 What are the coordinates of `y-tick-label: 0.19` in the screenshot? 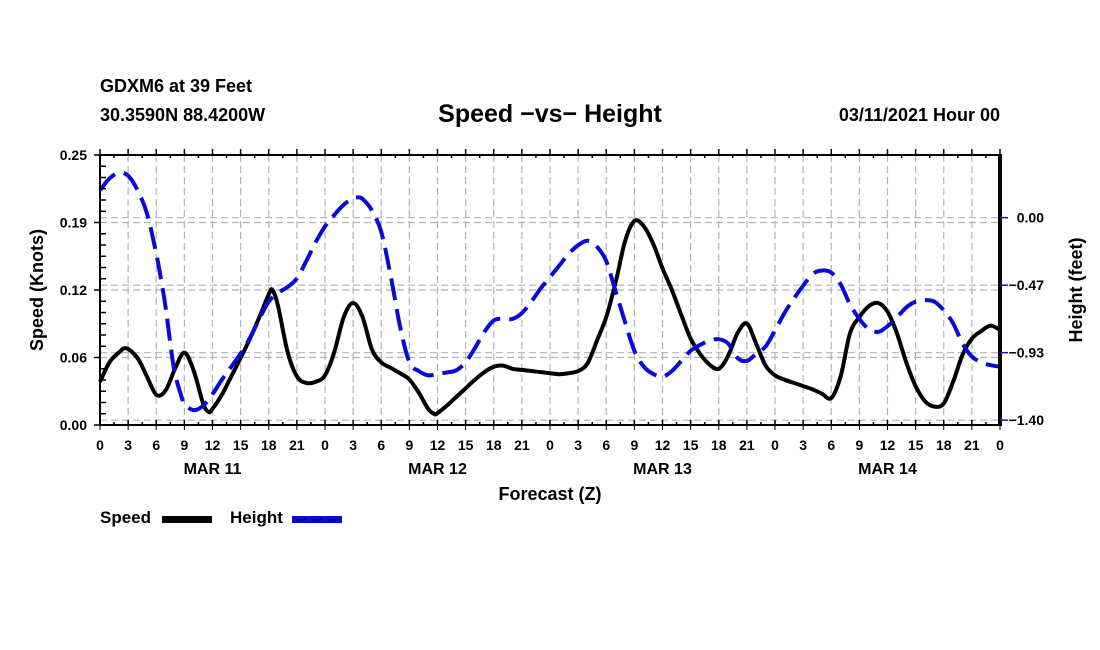 It's located at (73, 223).